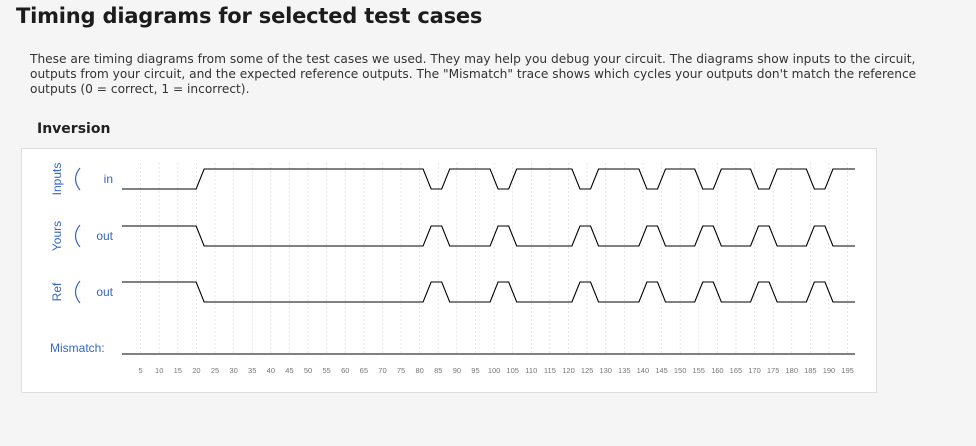 Image resolution: width=976 pixels, height=446 pixels. I want to click on time-tick-label: 140, so click(643, 370).